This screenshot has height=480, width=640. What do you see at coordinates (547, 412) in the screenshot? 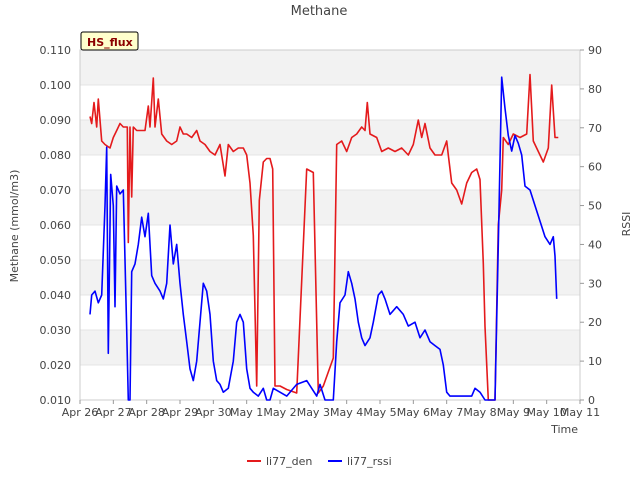
I see `x-tick-label: May 10` at bounding box center [547, 412].